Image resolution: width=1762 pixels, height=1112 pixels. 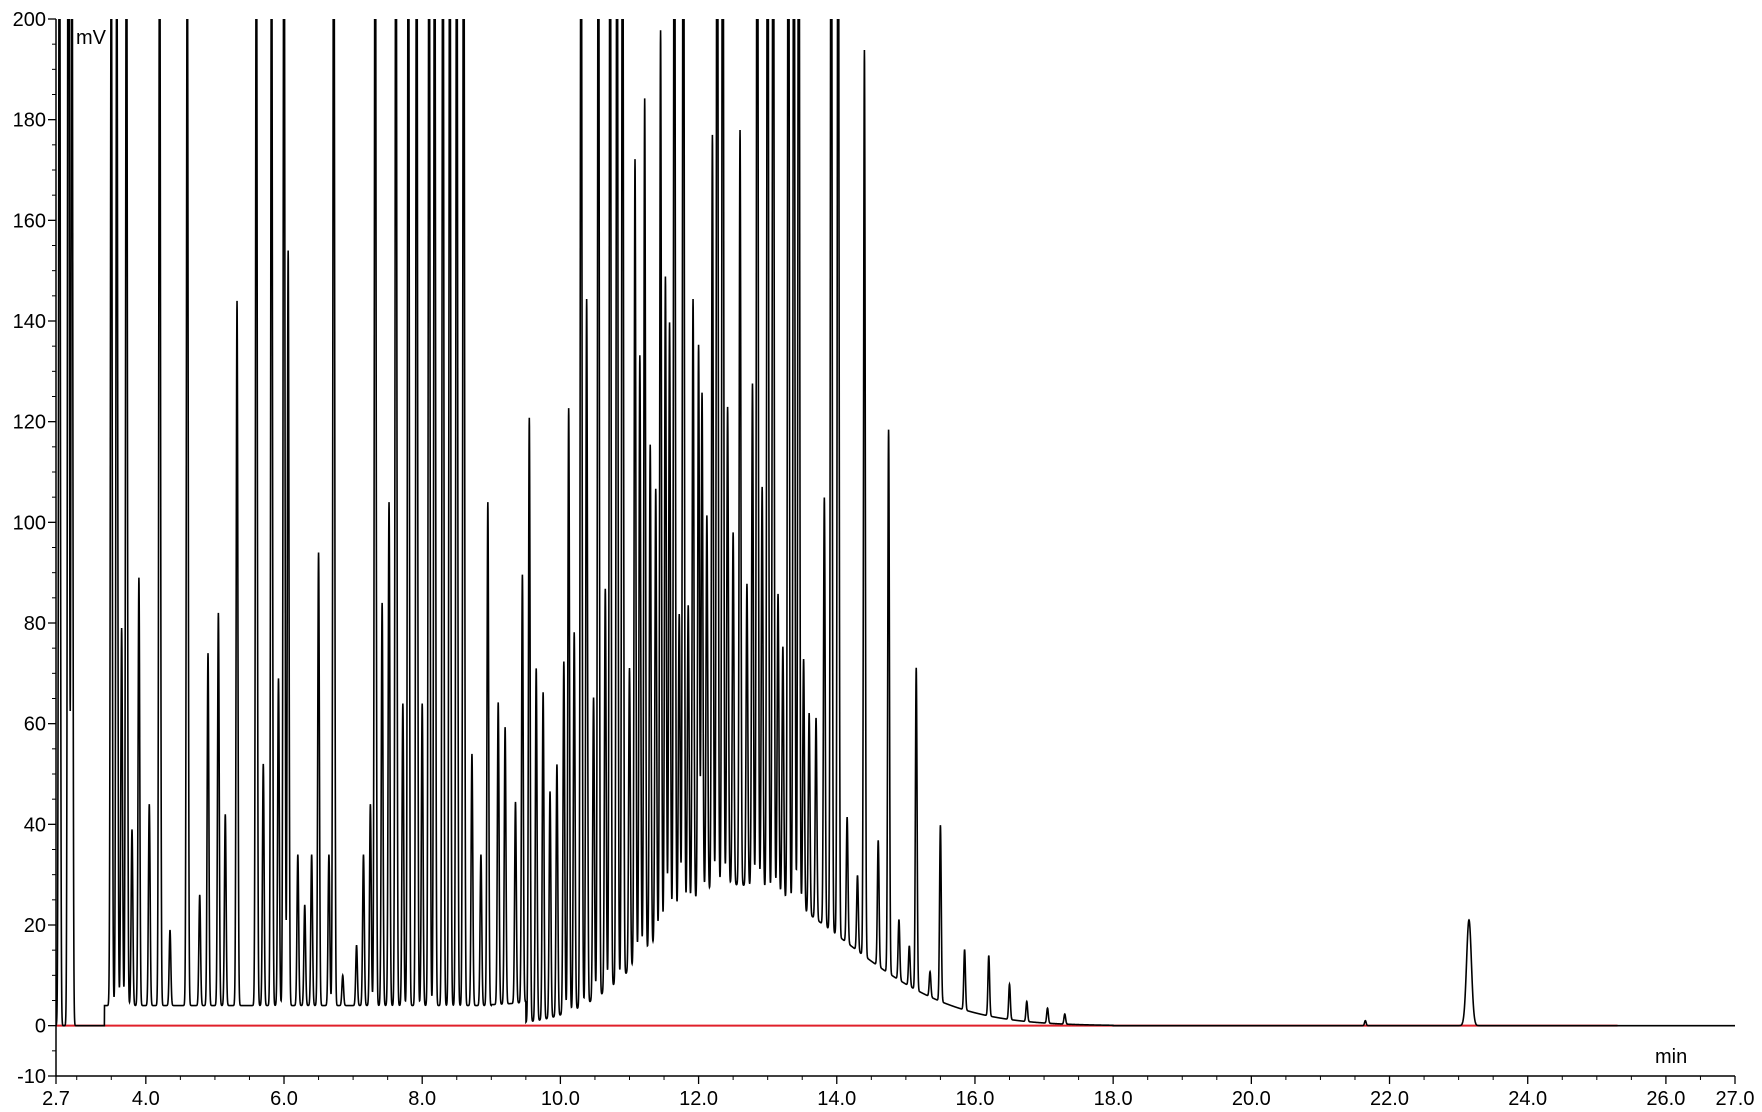 I want to click on x-tick-label: 14.0, so click(x=836, y=1099).